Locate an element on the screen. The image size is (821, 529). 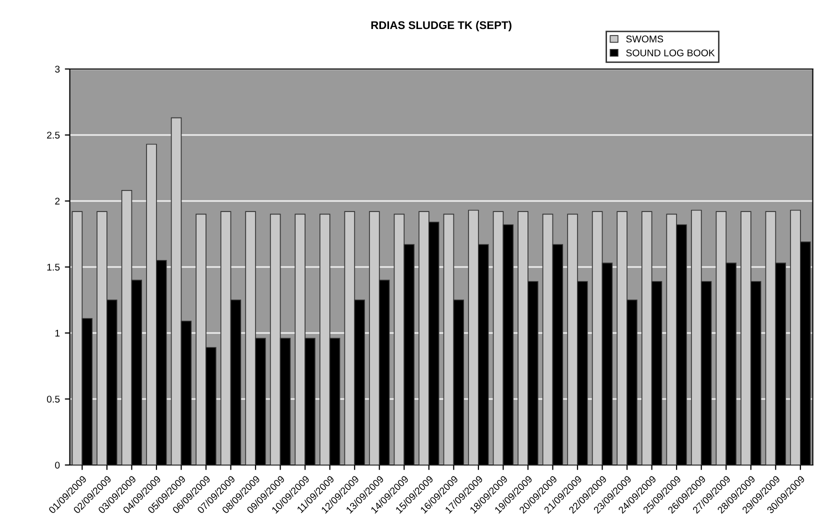
y-tick-label: 0.5 is located at coordinates (53, 399).